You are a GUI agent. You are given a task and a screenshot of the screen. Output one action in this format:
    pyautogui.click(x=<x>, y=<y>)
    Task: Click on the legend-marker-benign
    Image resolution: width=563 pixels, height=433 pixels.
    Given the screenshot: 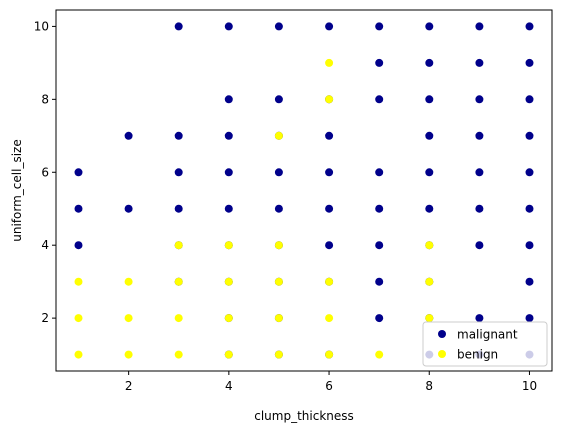 What is the action you would take?
    pyautogui.click(x=442, y=354)
    